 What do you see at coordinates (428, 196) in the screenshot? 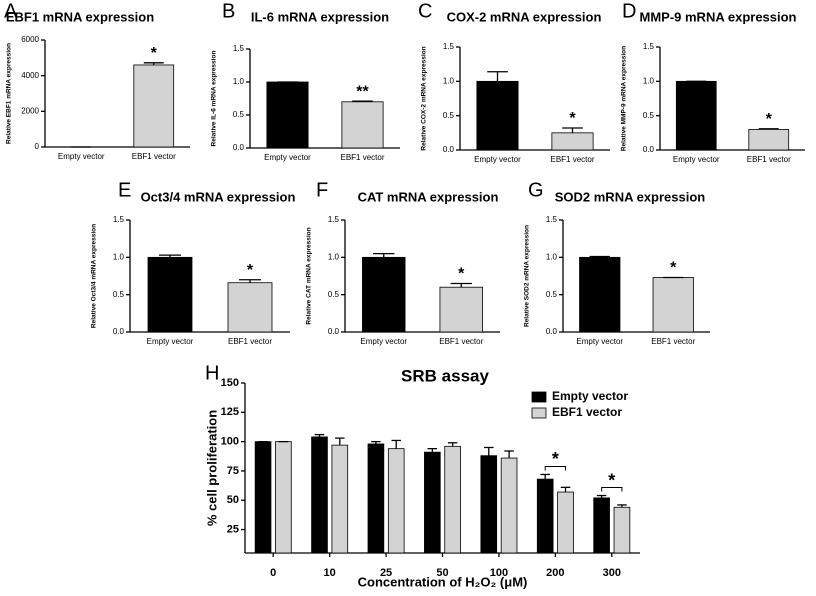
I see `chart-title: CAT mRNA expression` at bounding box center [428, 196].